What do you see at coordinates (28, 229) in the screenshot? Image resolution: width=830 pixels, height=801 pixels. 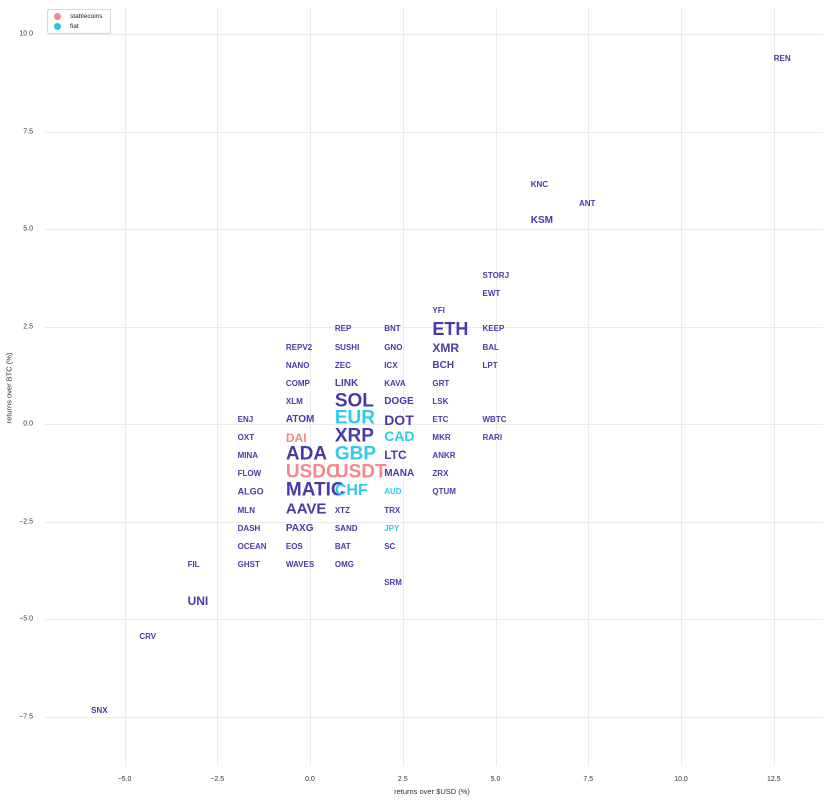 I see `y-tick-label: 5.0` at bounding box center [28, 229].